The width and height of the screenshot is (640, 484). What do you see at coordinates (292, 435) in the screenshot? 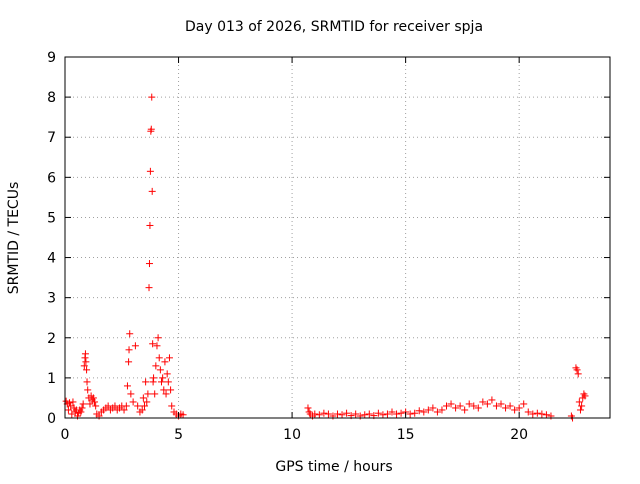
I see `x-tick-label: 10` at bounding box center [292, 435].